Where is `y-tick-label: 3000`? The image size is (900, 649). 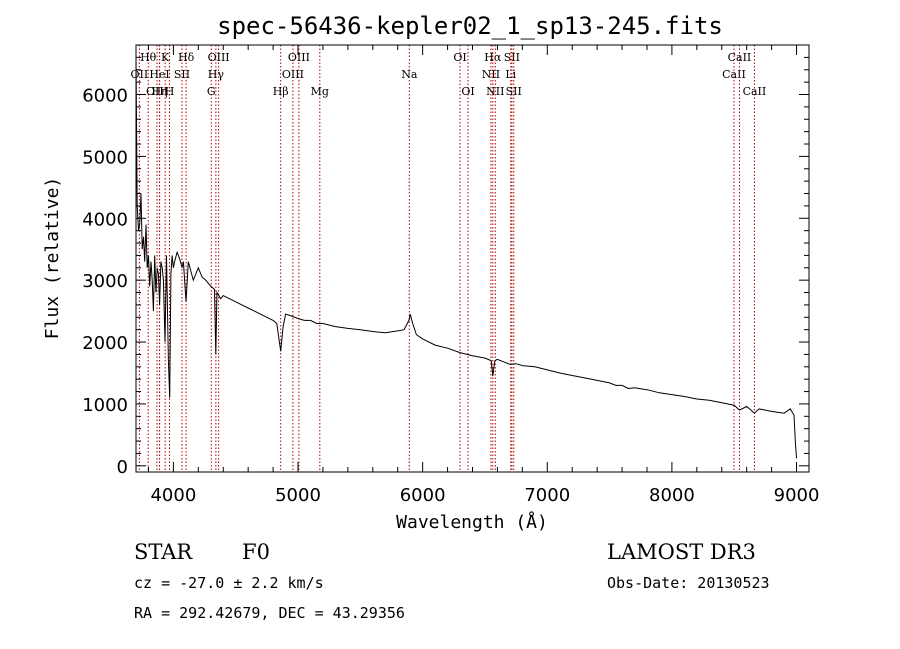
y-tick-label: 3000 is located at coordinates (105, 281).